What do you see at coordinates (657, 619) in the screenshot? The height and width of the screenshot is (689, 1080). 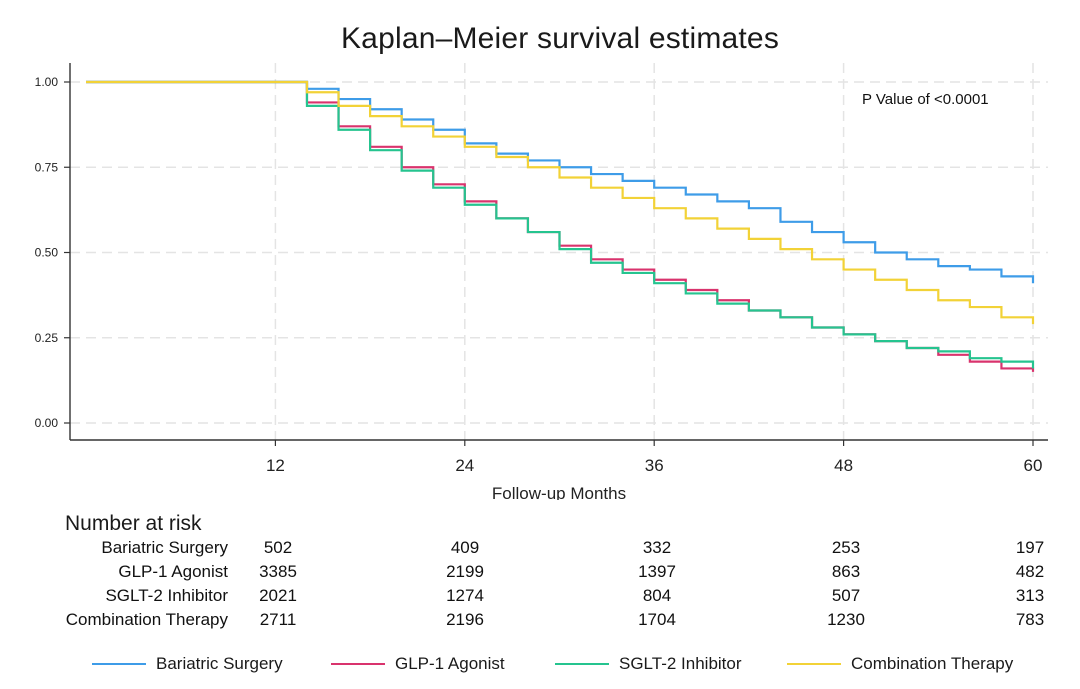 I see `risk-value: 1704` at bounding box center [657, 619].